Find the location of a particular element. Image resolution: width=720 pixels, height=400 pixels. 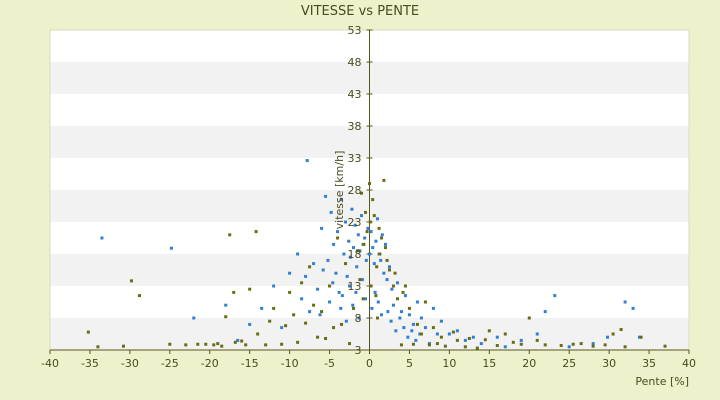

x-tick-label: -25 is located at coordinates (170, 363).